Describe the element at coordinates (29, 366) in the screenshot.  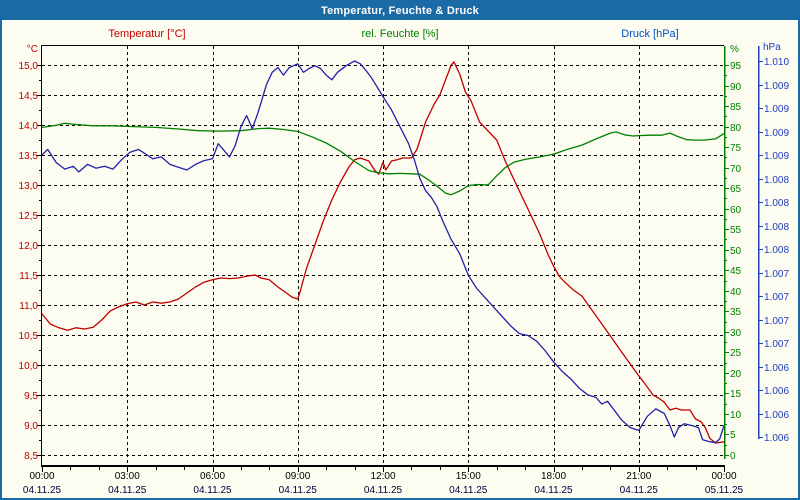
I see `tick-label: 10,0` at that location.